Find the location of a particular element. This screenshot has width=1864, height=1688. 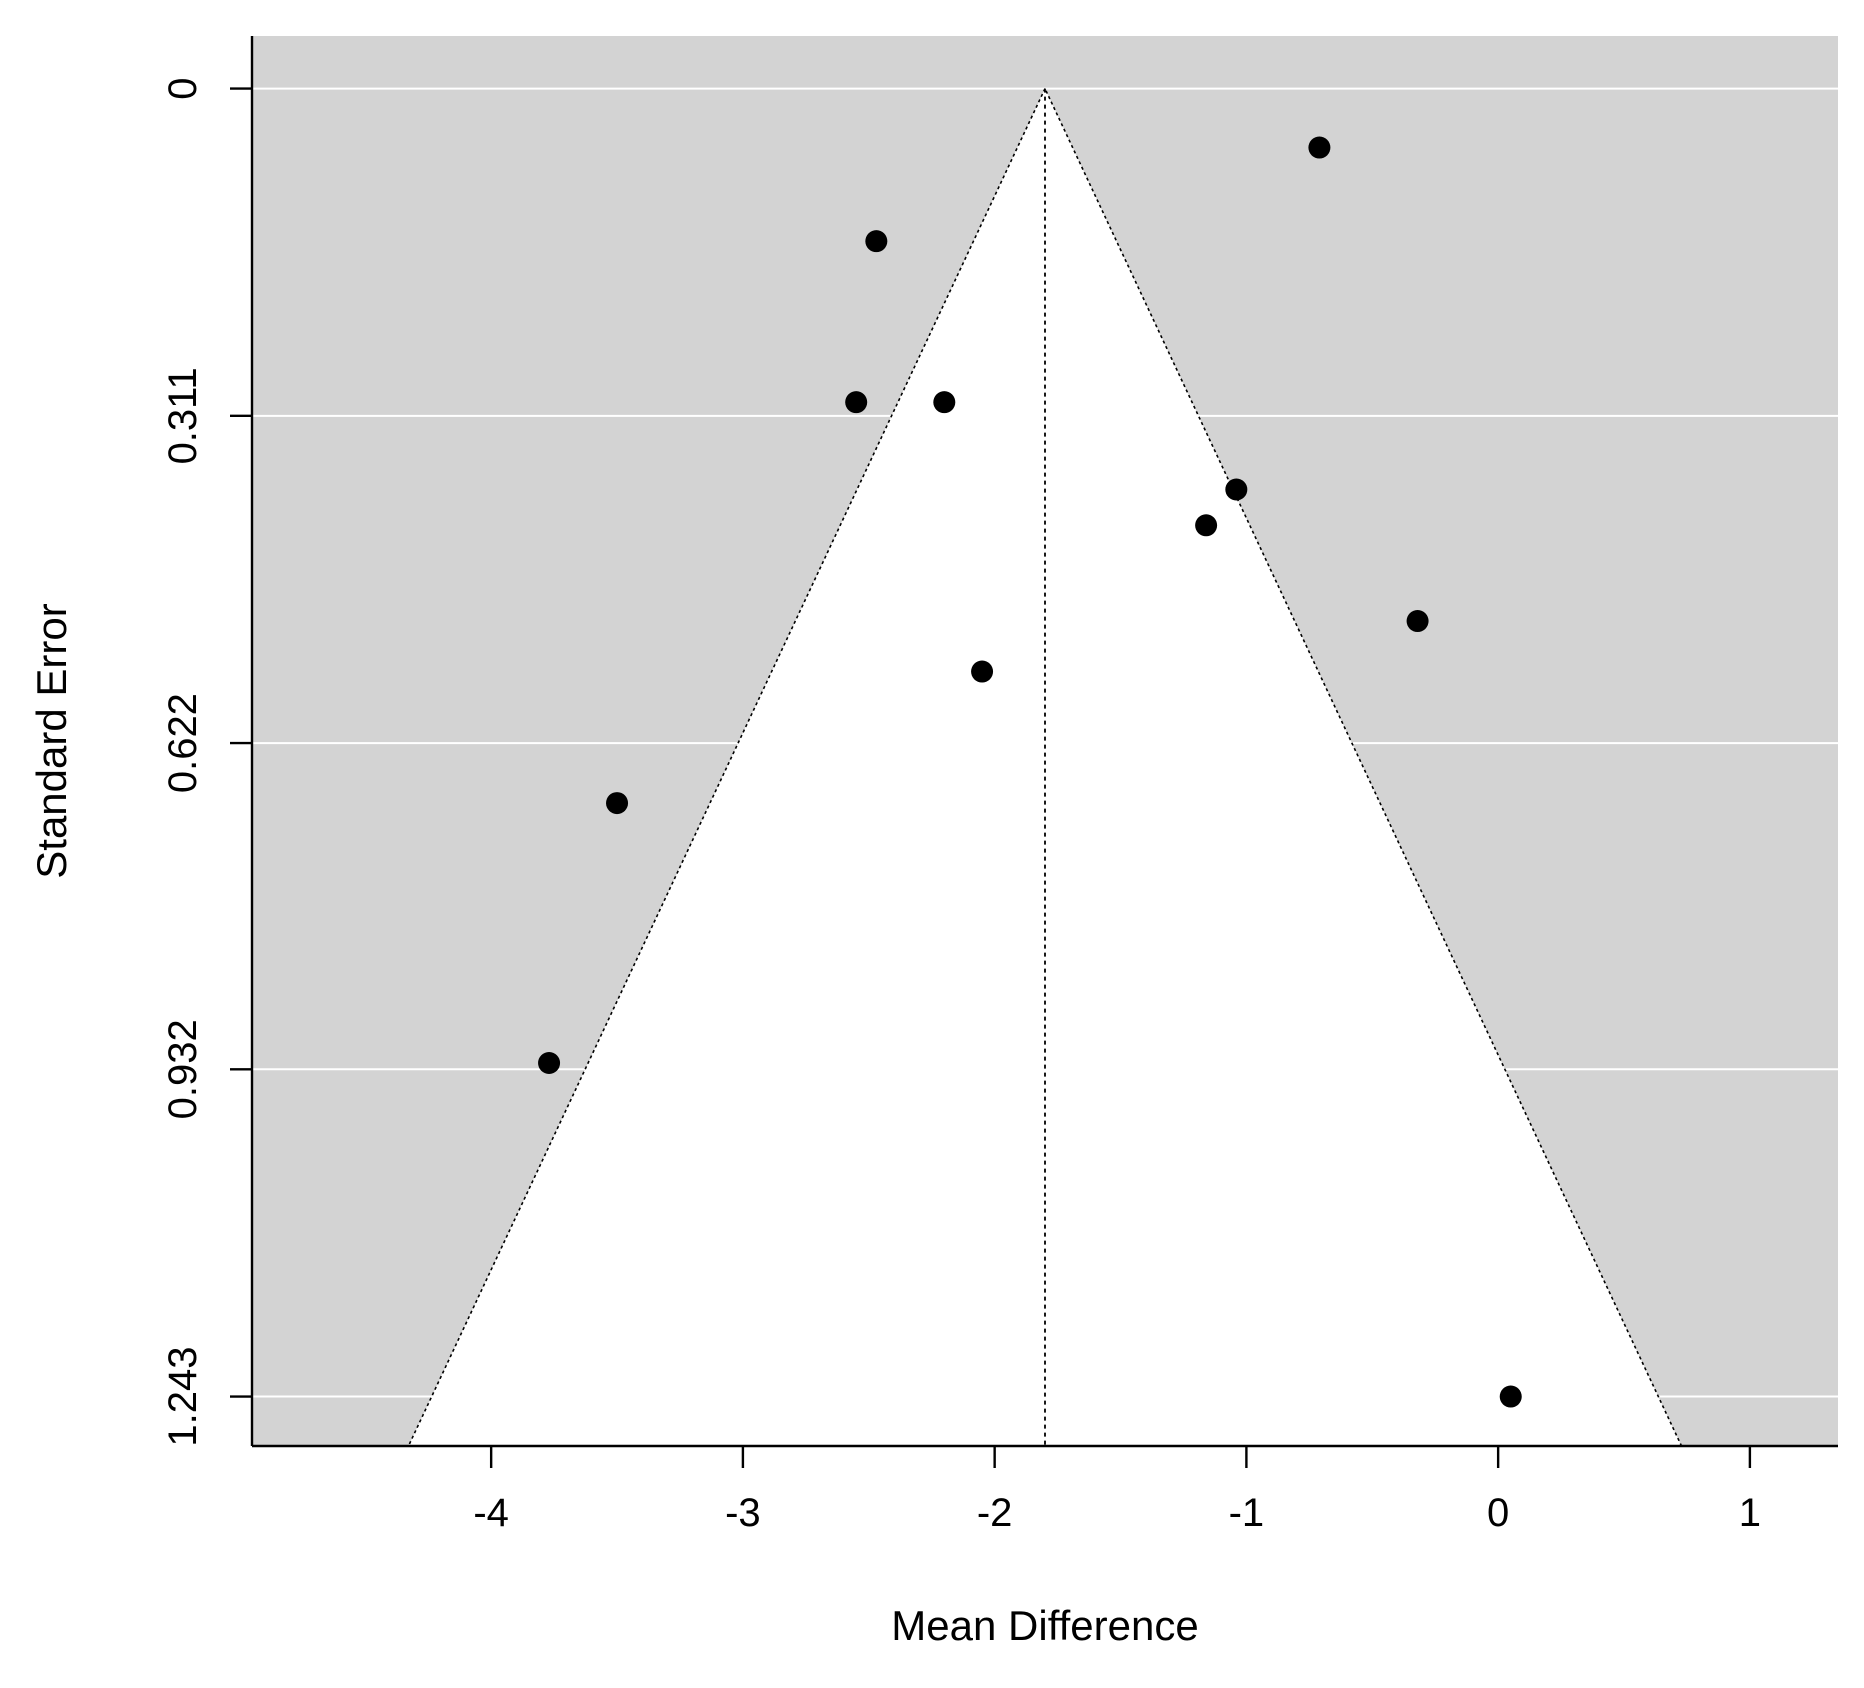

y-tick-label-2: 0.622 is located at coordinates (183, 743).